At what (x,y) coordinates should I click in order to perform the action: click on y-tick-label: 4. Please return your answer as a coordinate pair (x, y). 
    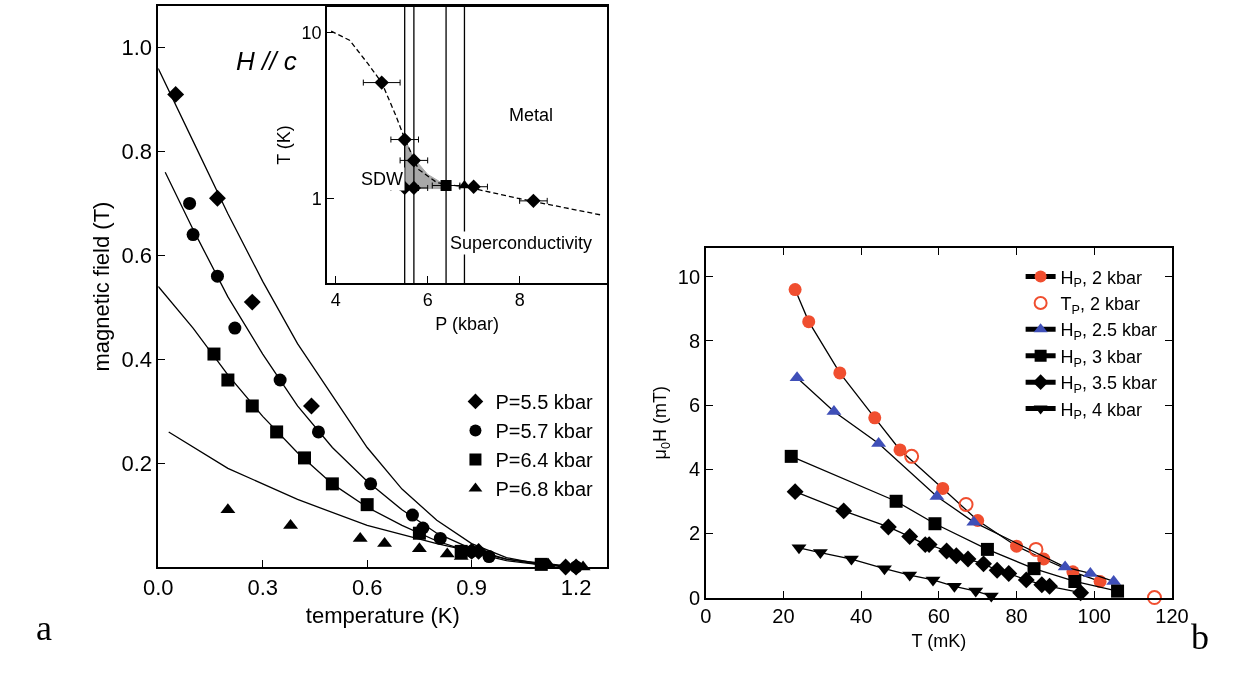
    Looking at the image, I should click on (694, 469).